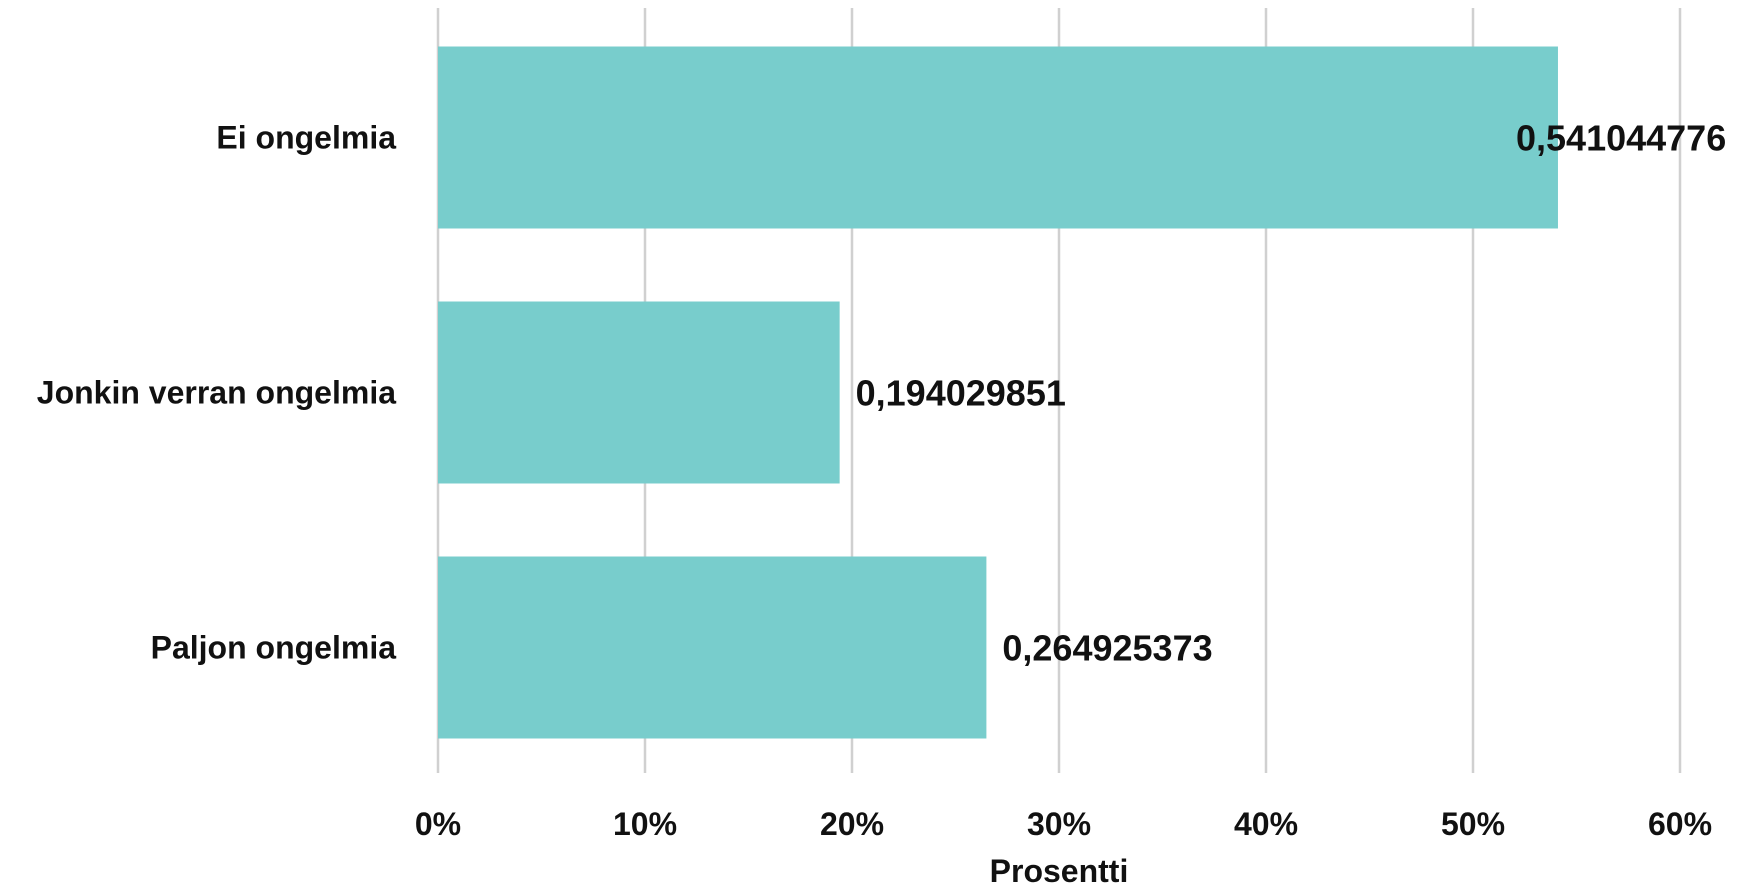 The width and height of the screenshot is (1742, 887). What do you see at coordinates (1473, 824) in the screenshot?
I see `x-tick-label: 50%` at bounding box center [1473, 824].